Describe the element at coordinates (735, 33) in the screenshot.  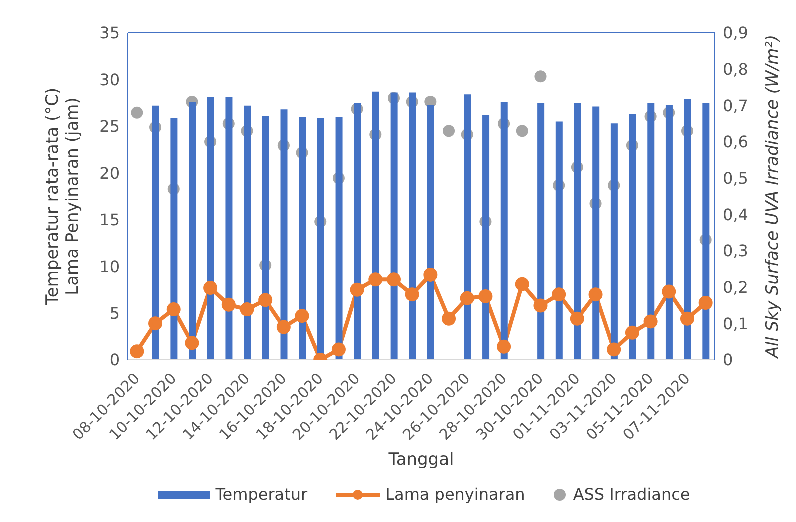
I see `y2-tick-label: 0,9` at that location.